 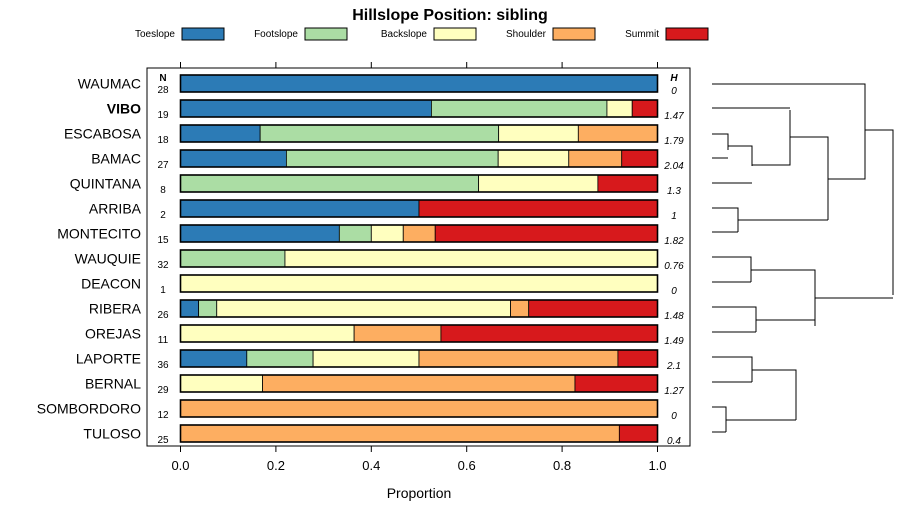 What do you see at coordinates (326, 34) in the screenshot?
I see `legend-swatch-footslope` at bounding box center [326, 34].